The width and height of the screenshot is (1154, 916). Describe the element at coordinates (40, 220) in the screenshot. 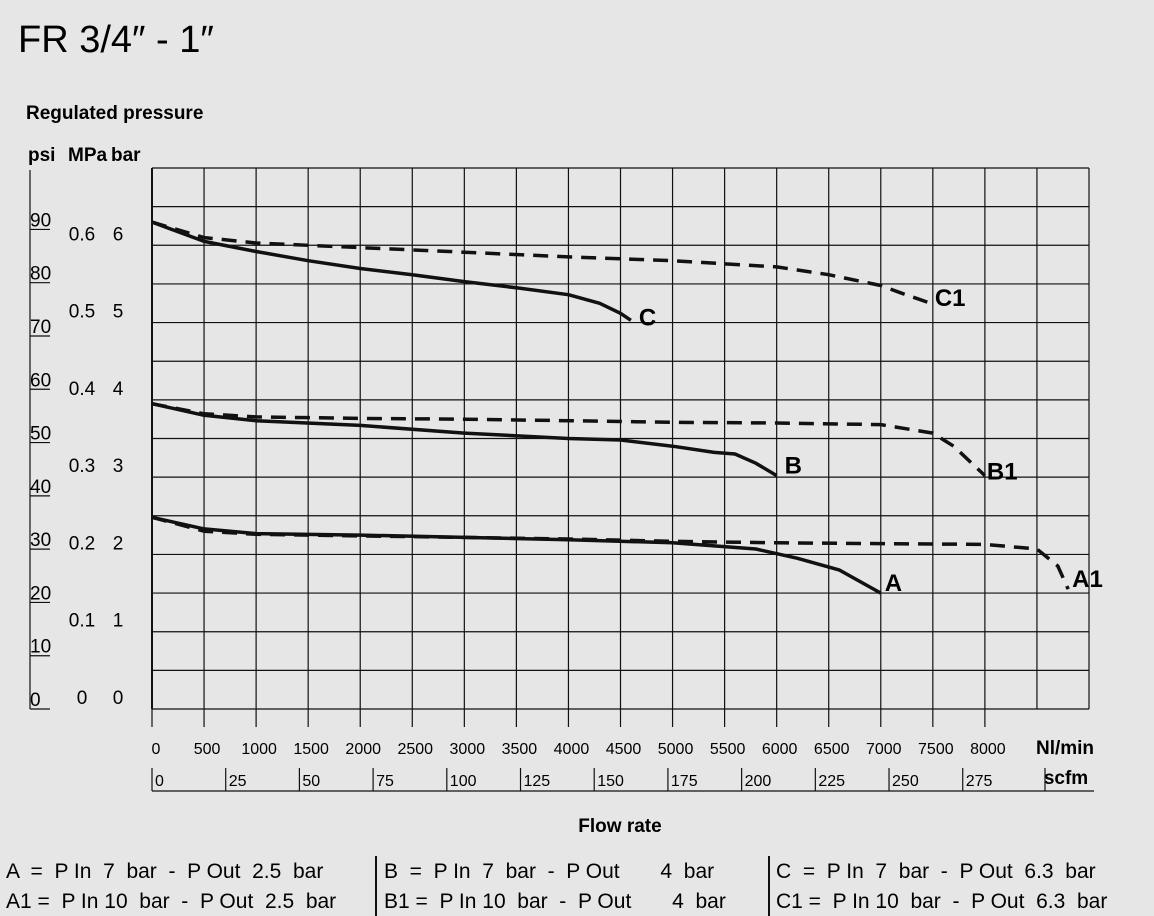

I see `y-tick-label-psi: 90` at that location.